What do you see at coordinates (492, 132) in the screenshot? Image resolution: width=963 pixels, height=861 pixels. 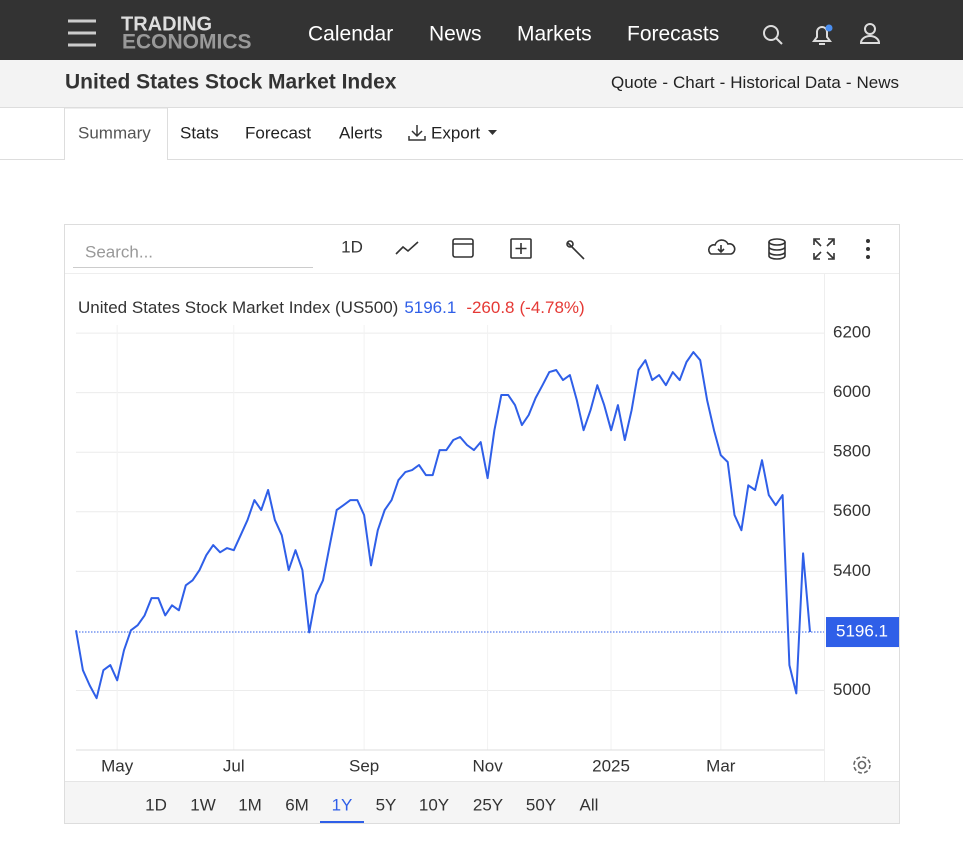 I see `export-caret` at bounding box center [492, 132].